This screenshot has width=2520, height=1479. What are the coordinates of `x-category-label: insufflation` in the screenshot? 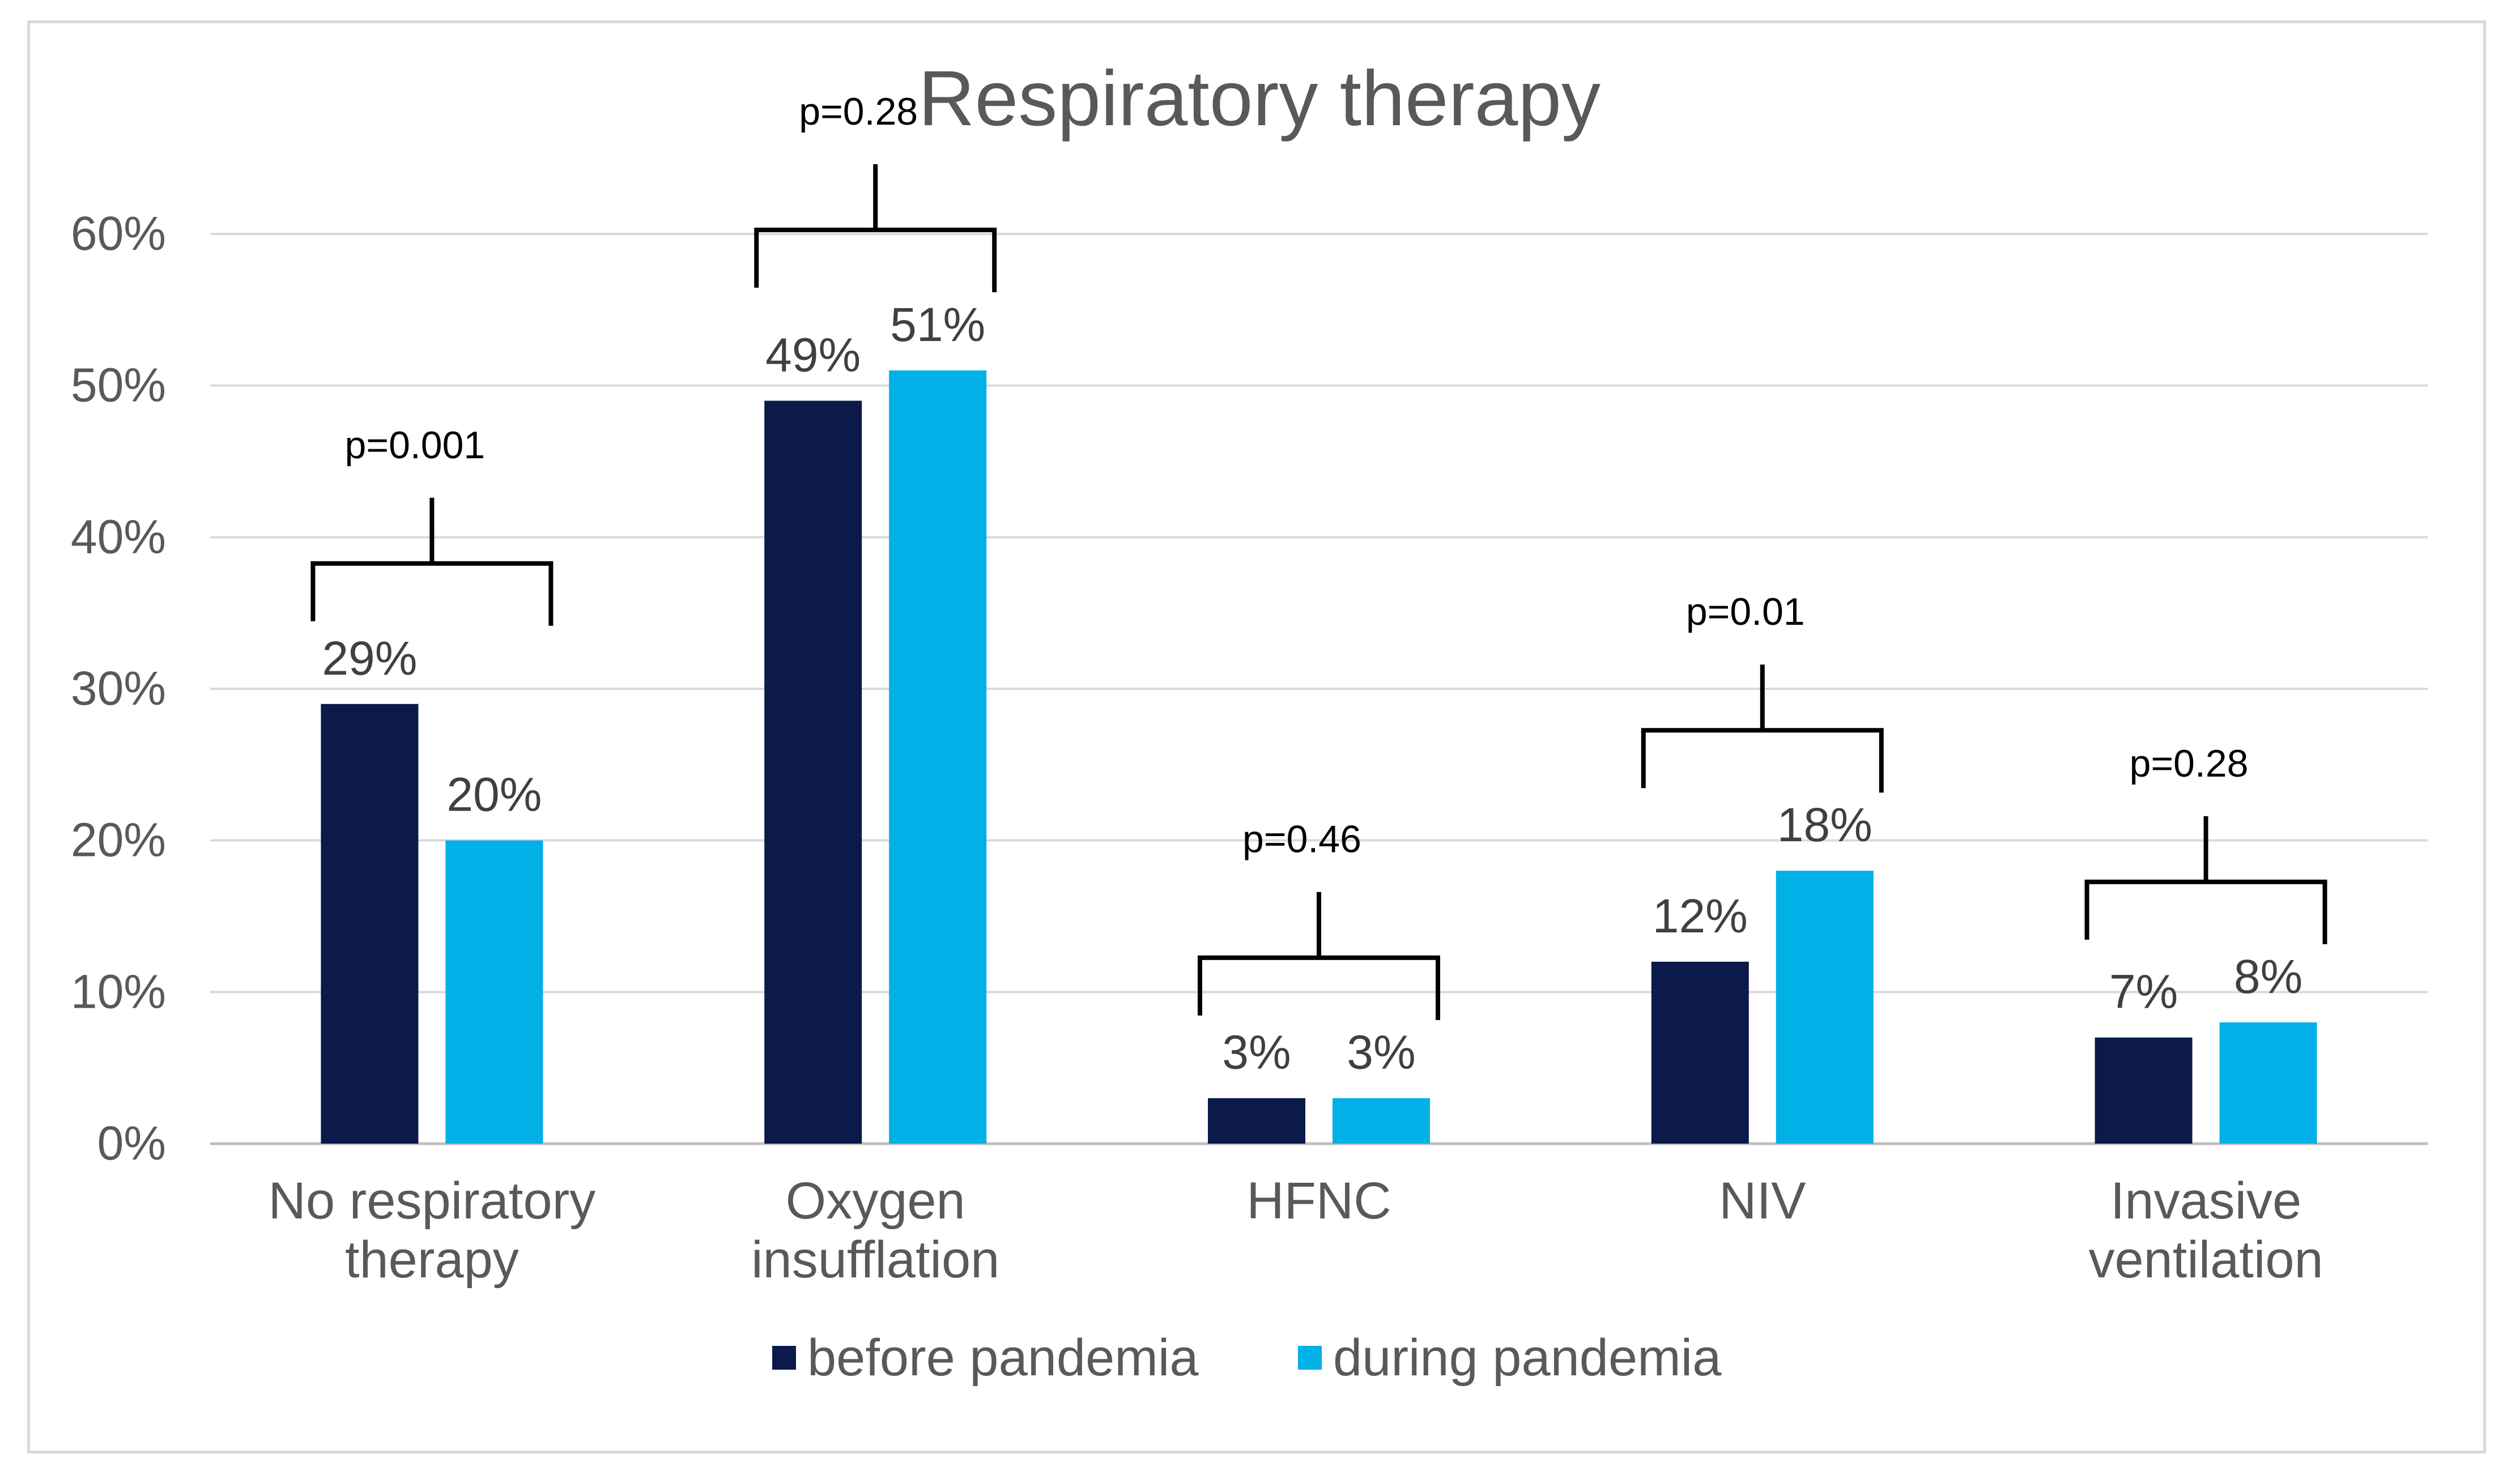 It's located at (875, 1260).